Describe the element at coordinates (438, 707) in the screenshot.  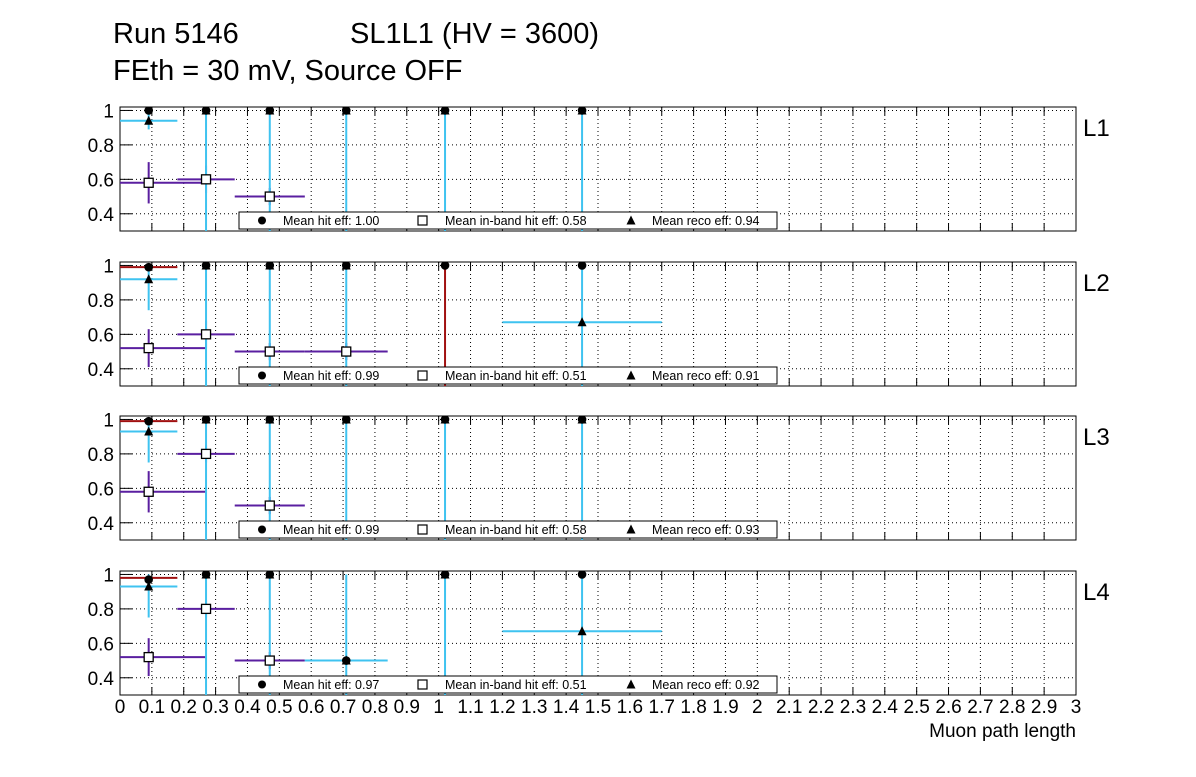
I see `x-tick-label: 1` at that location.